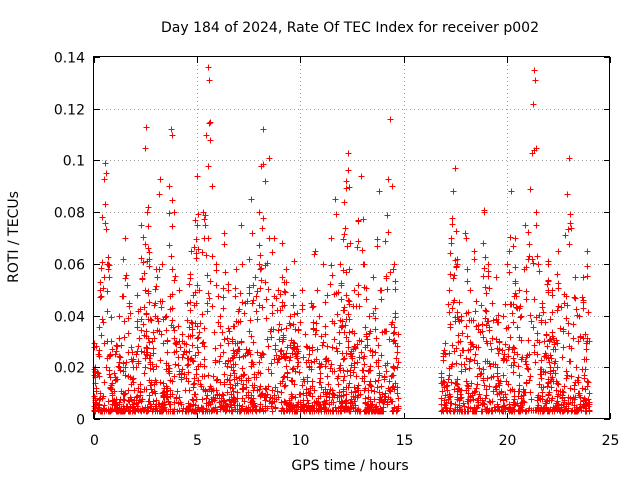 The width and height of the screenshot is (640, 480). Describe the element at coordinates (80, 421) in the screenshot. I see `y-tick-label: 0` at that location.